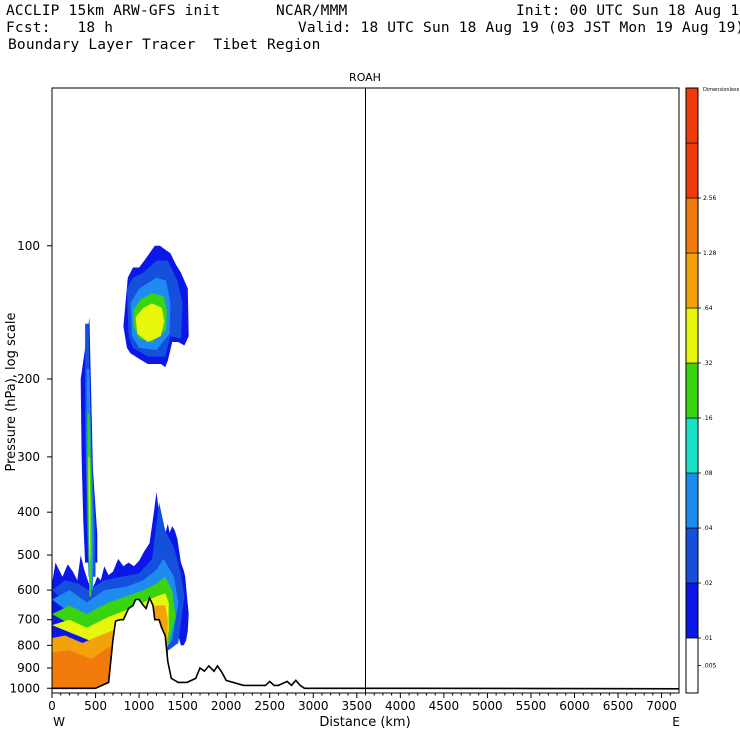 This screenshot has height=740, width=740. I want to click on x-tick-label: 5500, so click(531, 706).